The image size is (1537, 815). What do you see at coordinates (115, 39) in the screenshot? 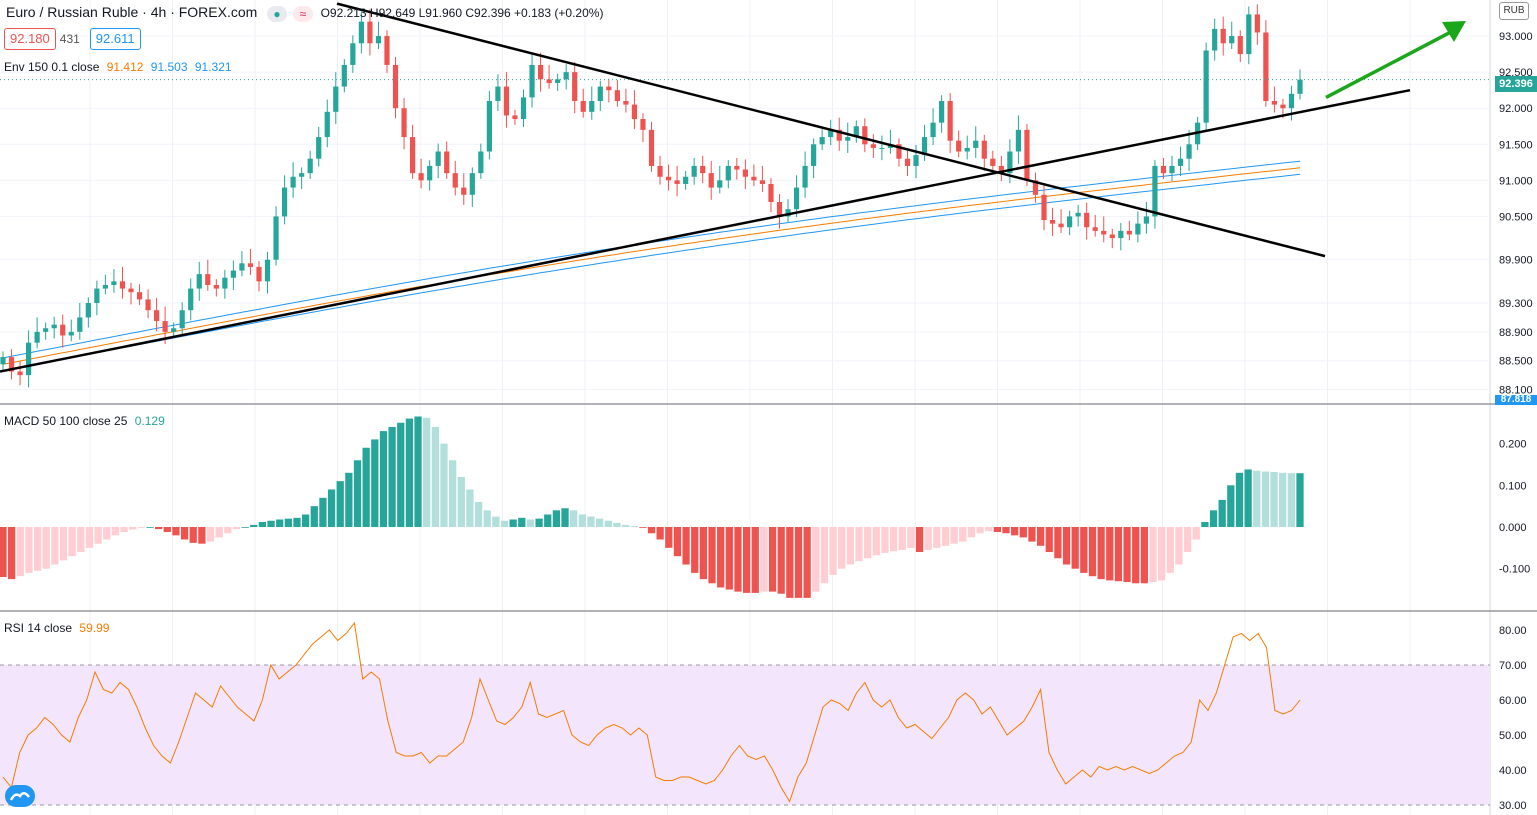
I see `buy-price-button: 92.611` at bounding box center [115, 39].